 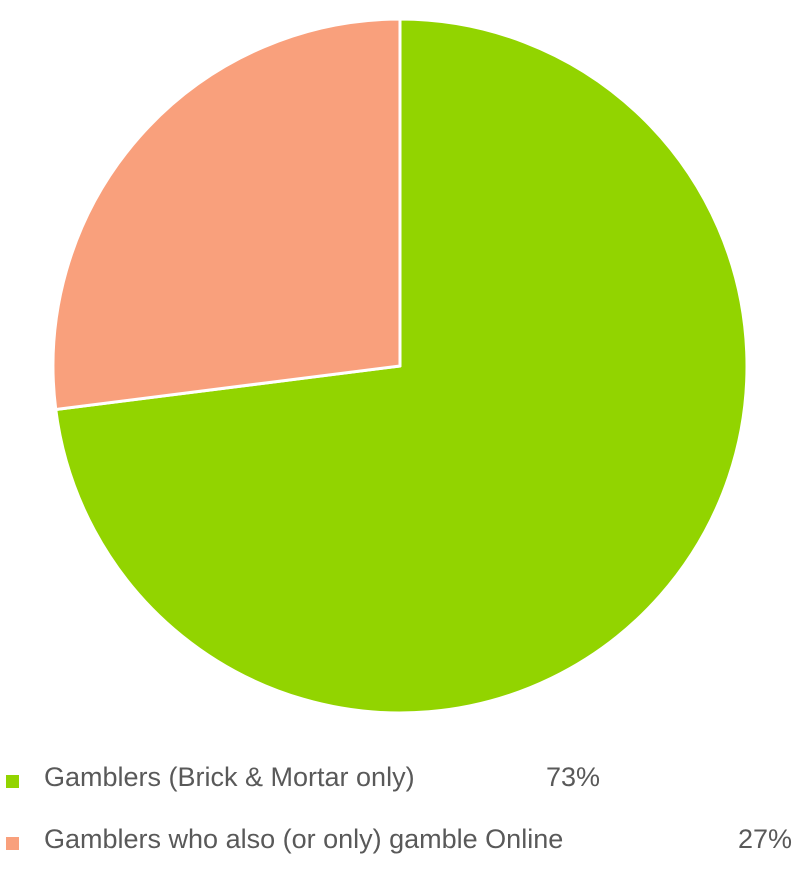 I want to click on legend-swatch-online, so click(x=12, y=843).